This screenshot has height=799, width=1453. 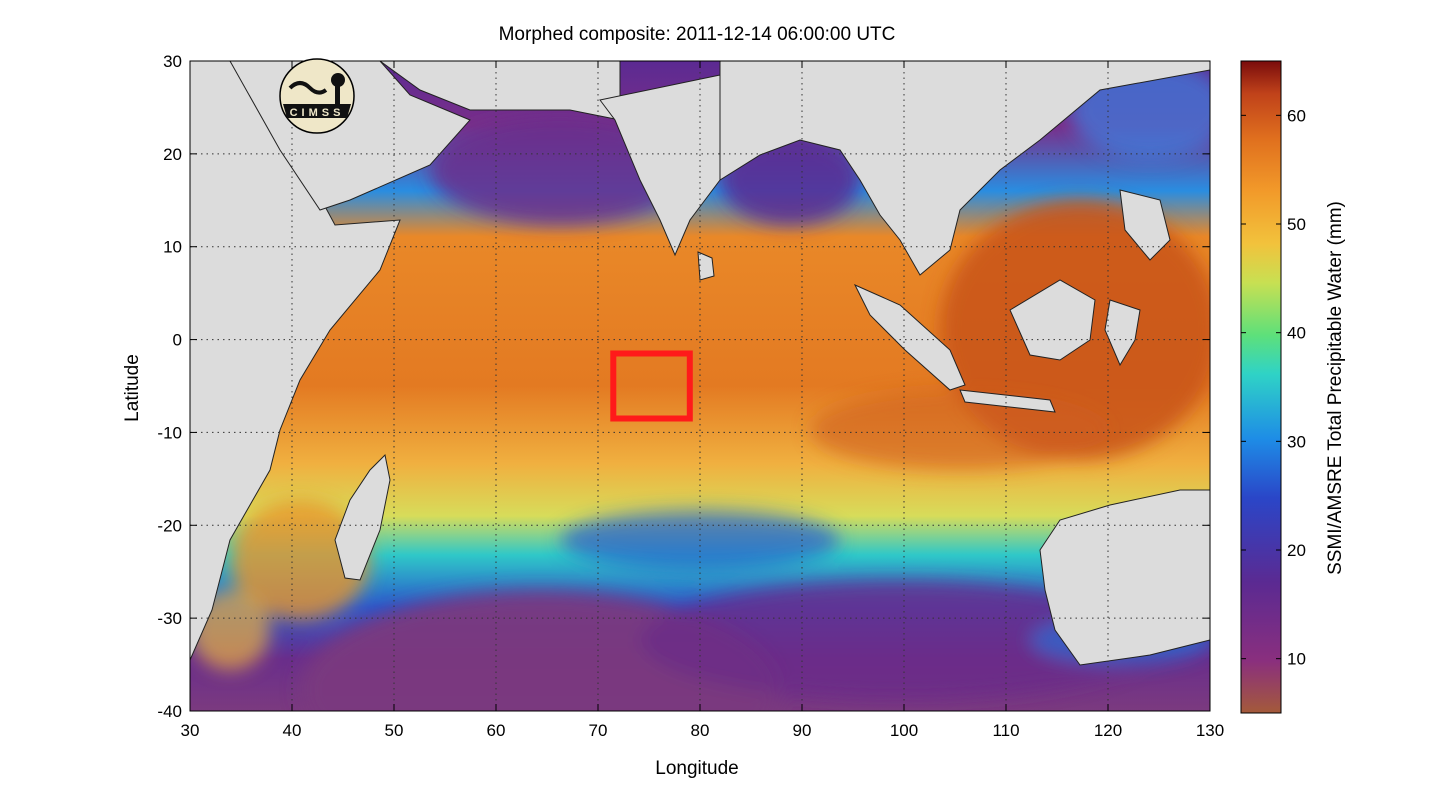 I want to click on x-tick-label: 120, so click(x=1108, y=730).